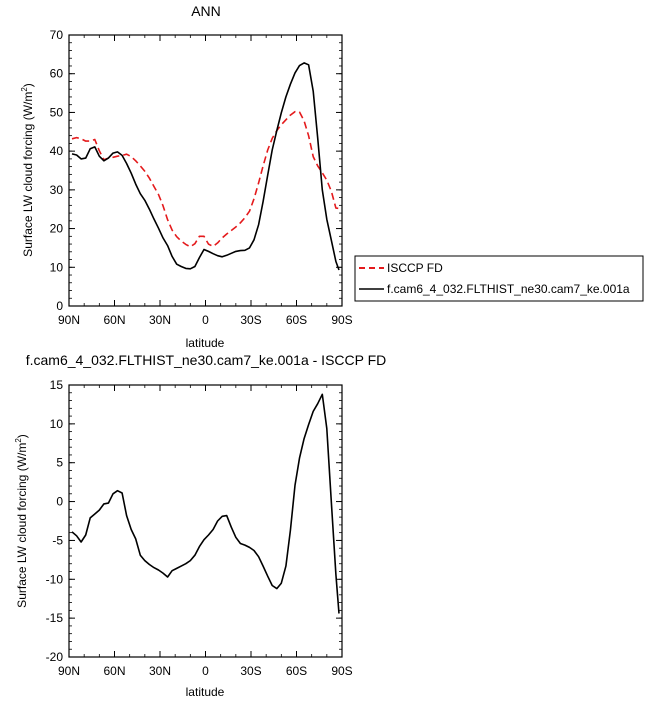  Describe the element at coordinates (415, 268) in the screenshot. I see `legend-entry-isccp: ISCCP FD` at that location.